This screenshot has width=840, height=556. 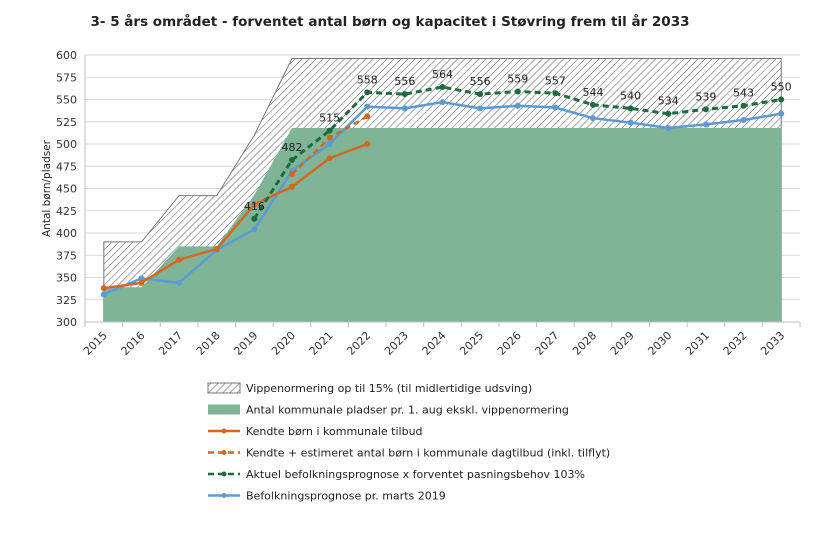 What do you see at coordinates (593, 92) in the screenshot?
I see `data-label: 544` at bounding box center [593, 92].